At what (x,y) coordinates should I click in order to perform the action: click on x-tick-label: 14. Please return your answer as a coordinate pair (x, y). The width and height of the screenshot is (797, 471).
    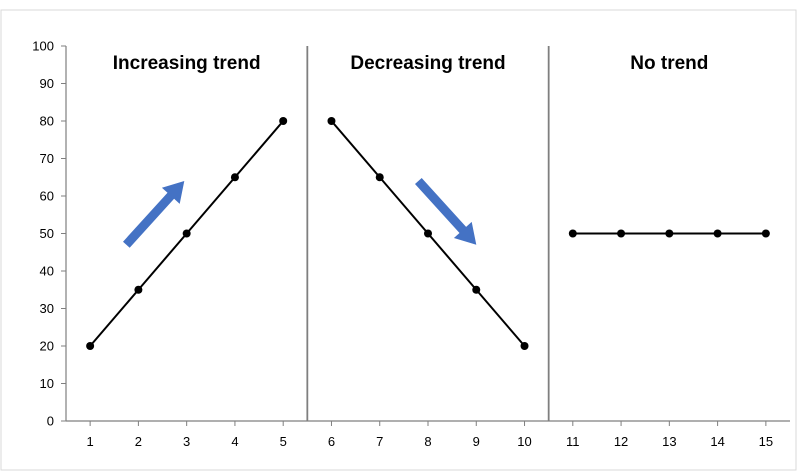
    Looking at the image, I should click on (717, 441).